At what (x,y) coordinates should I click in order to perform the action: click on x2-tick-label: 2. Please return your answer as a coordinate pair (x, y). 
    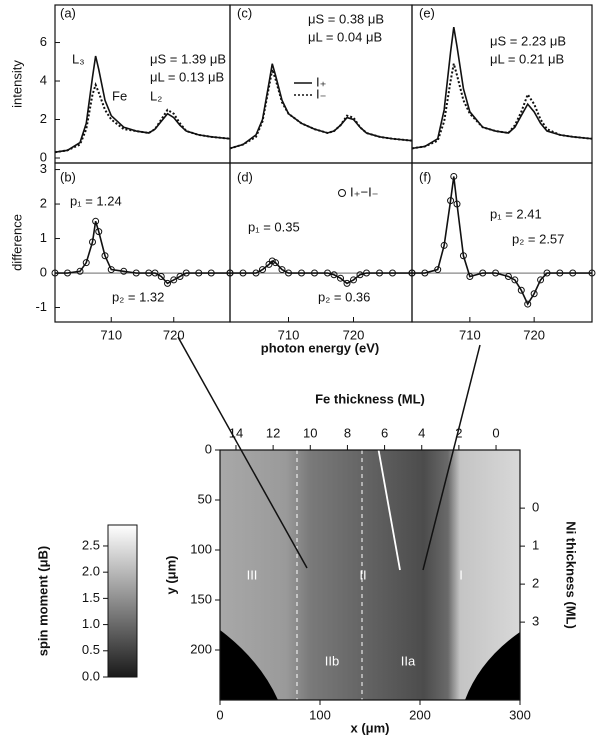
    Looking at the image, I should click on (458, 432).